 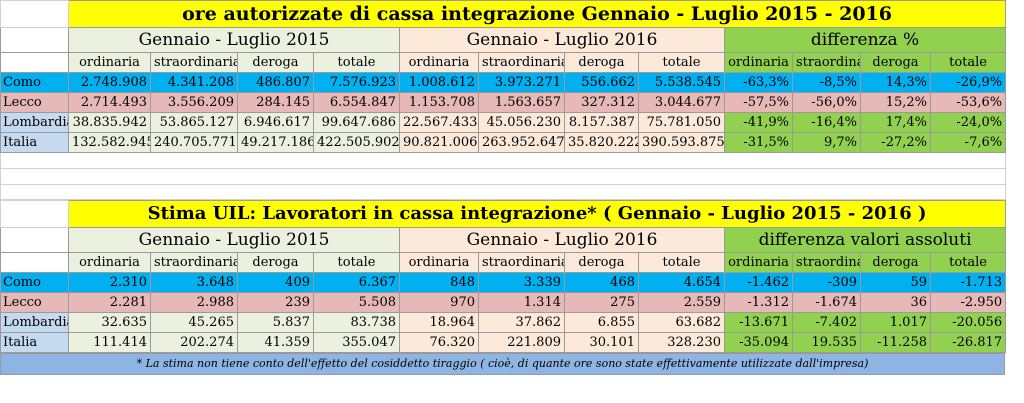 What do you see at coordinates (521, 322) in the screenshot?
I see `table-cell: 37.862` at bounding box center [521, 322].